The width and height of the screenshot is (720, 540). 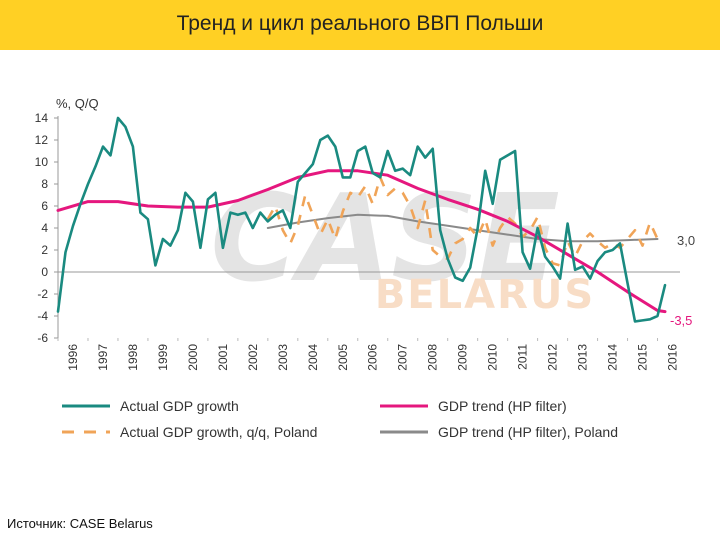 What do you see at coordinates (283, 357) in the screenshot?
I see `x-tick-label: 2003` at bounding box center [283, 357].